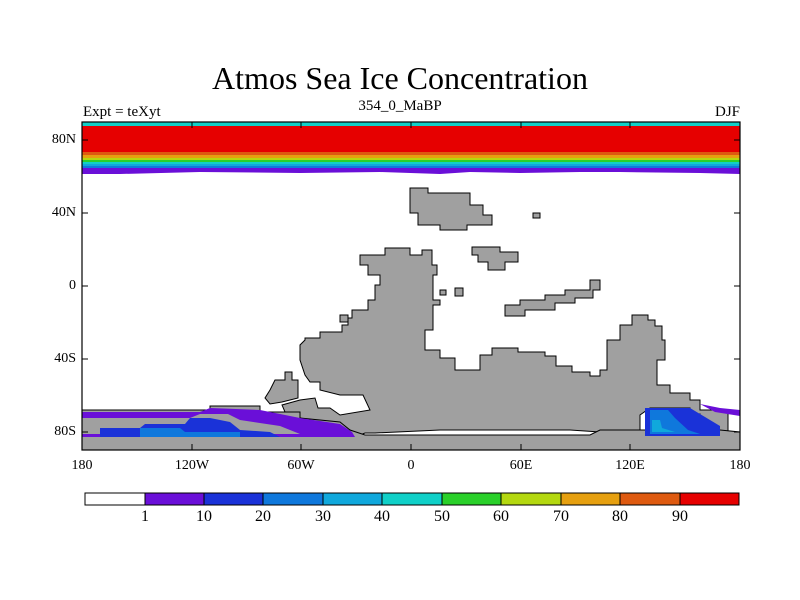 Image resolution: width=800 pixels, height=600 pixels. Describe the element at coordinates (192, 465) in the screenshot. I see `x-tick-label: 120W` at that location.